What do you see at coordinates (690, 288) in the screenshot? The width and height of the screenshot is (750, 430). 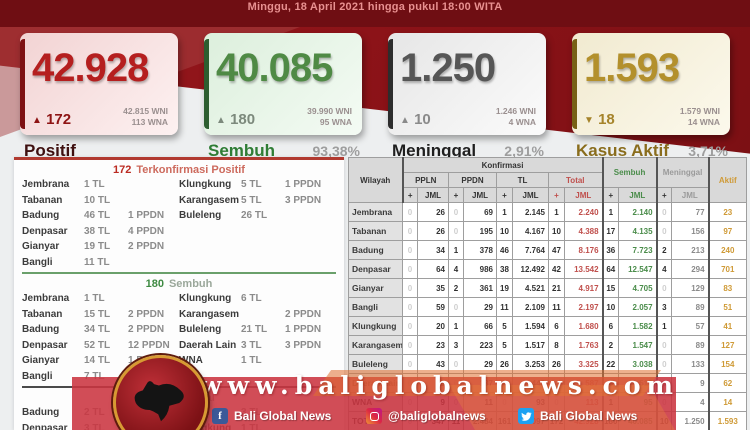 I see `table-cell: 129` at bounding box center [690, 288].